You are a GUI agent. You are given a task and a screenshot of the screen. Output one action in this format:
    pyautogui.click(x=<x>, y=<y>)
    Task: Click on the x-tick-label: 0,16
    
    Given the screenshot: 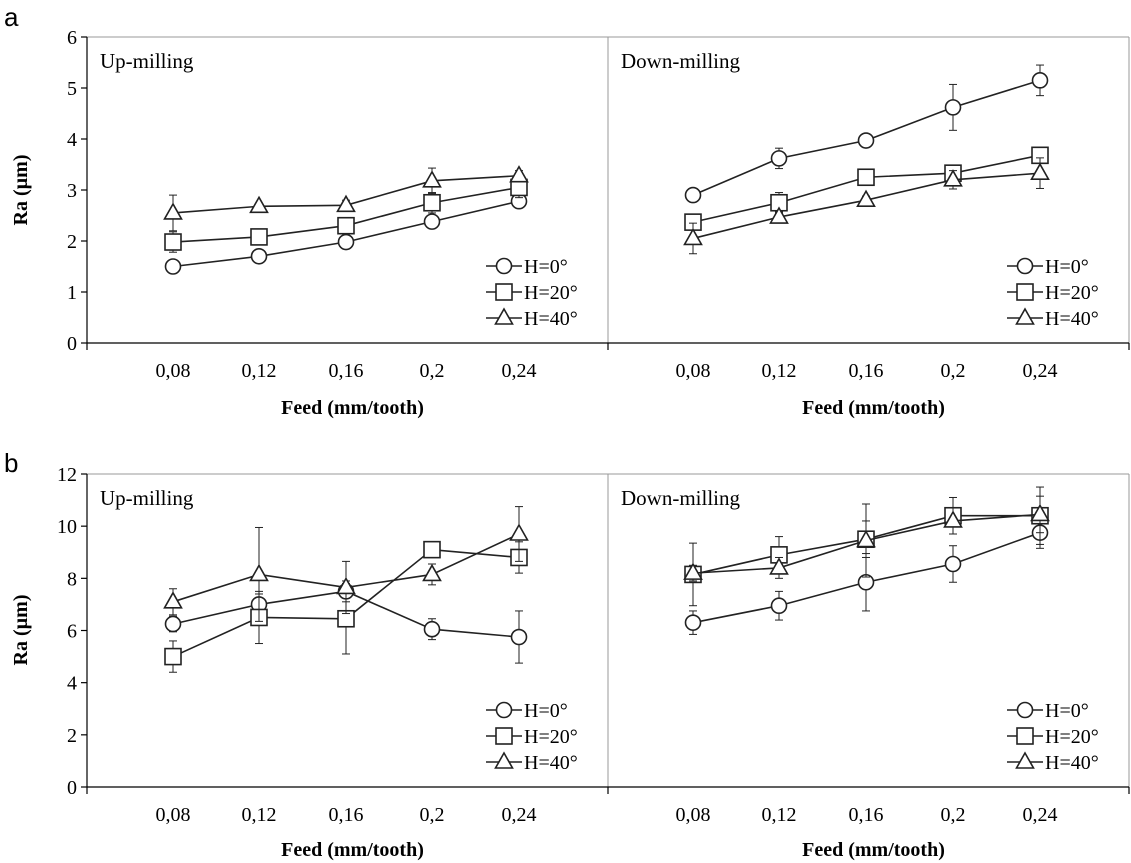 What is the action you would take?
    pyautogui.click(x=866, y=371)
    